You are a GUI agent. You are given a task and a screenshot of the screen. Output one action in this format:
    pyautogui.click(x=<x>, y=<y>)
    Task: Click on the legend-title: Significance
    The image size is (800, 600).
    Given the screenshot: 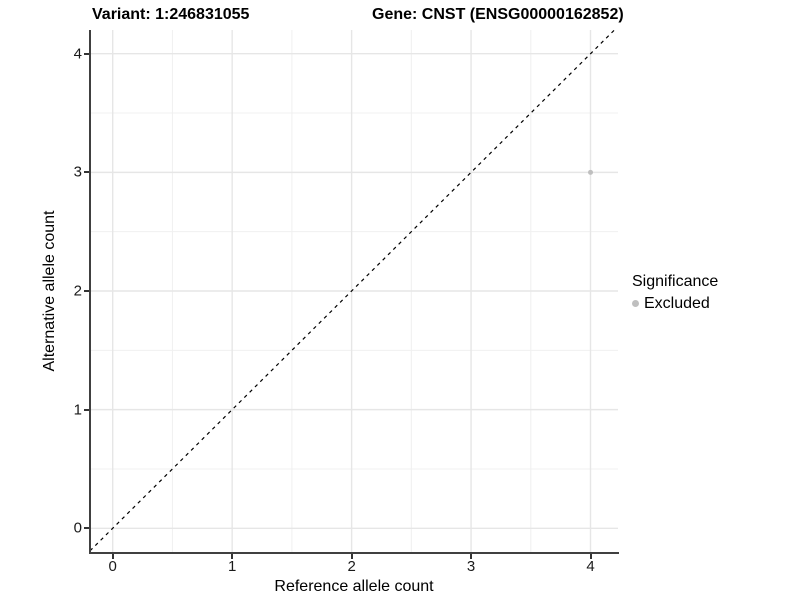 What is the action you would take?
    pyautogui.click(x=675, y=281)
    